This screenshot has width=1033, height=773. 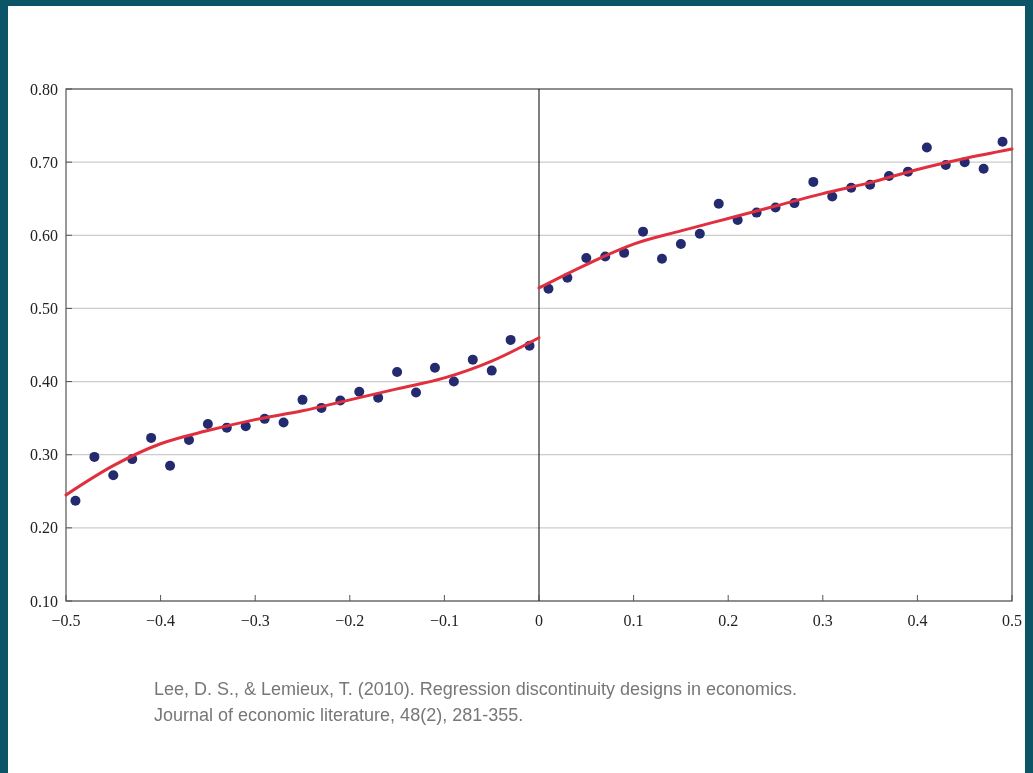 I want to click on text: Journal of economic literature, 48(2), 281-355., so click(x=339, y=715).